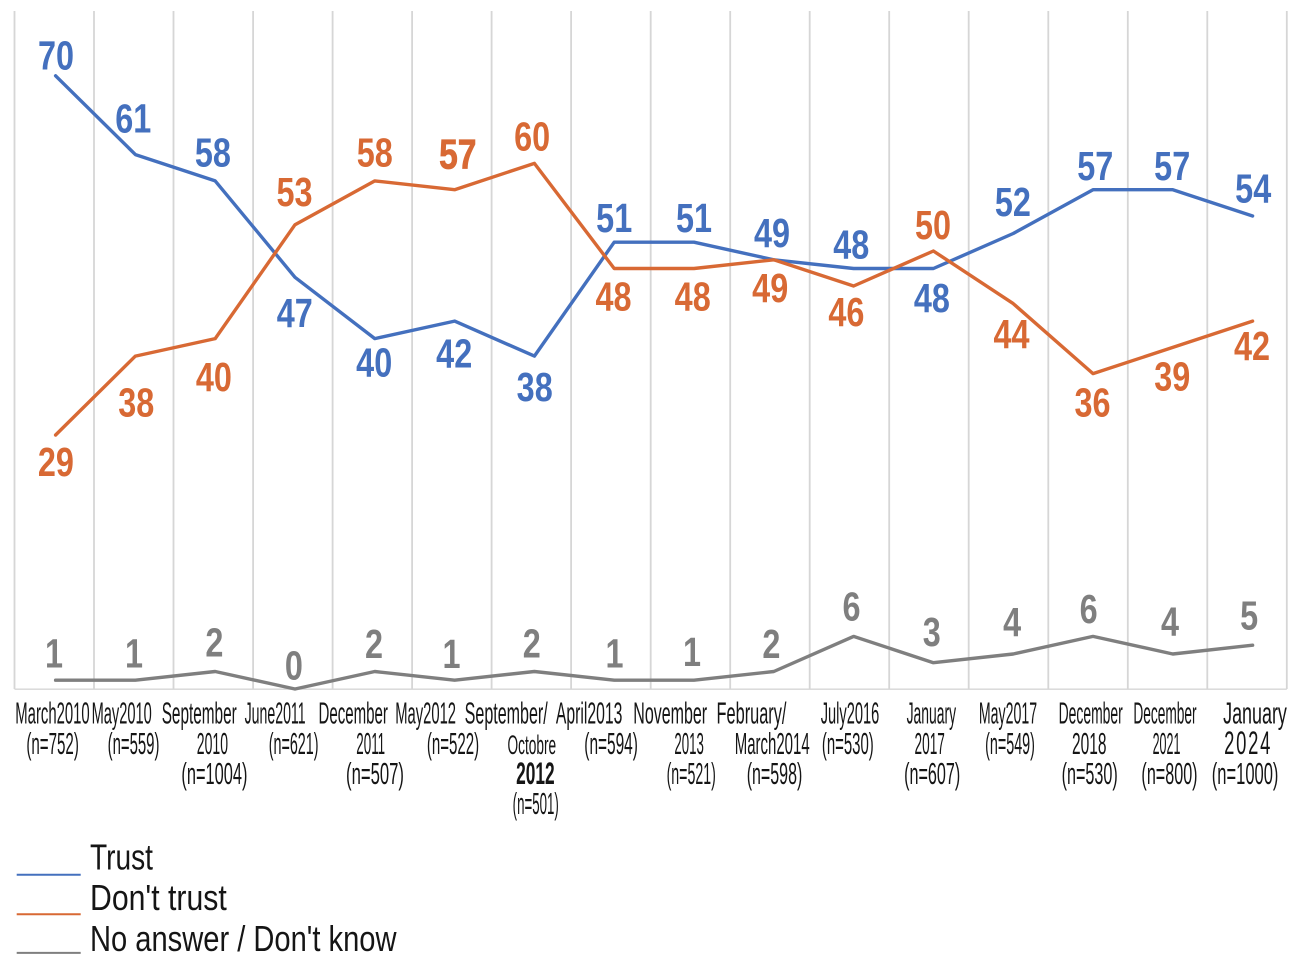 This screenshot has height=974, width=1294. Describe the element at coordinates (1092, 402) in the screenshot. I see `svg-text: 36` at that location.